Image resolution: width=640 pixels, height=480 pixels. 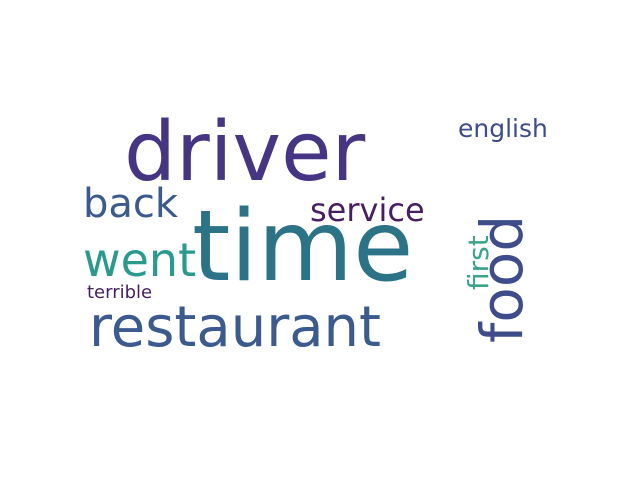 What do you see at coordinates (120, 292) in the screenshot?
I see `word-terrible: terrible` at bounding box center [120, 292].